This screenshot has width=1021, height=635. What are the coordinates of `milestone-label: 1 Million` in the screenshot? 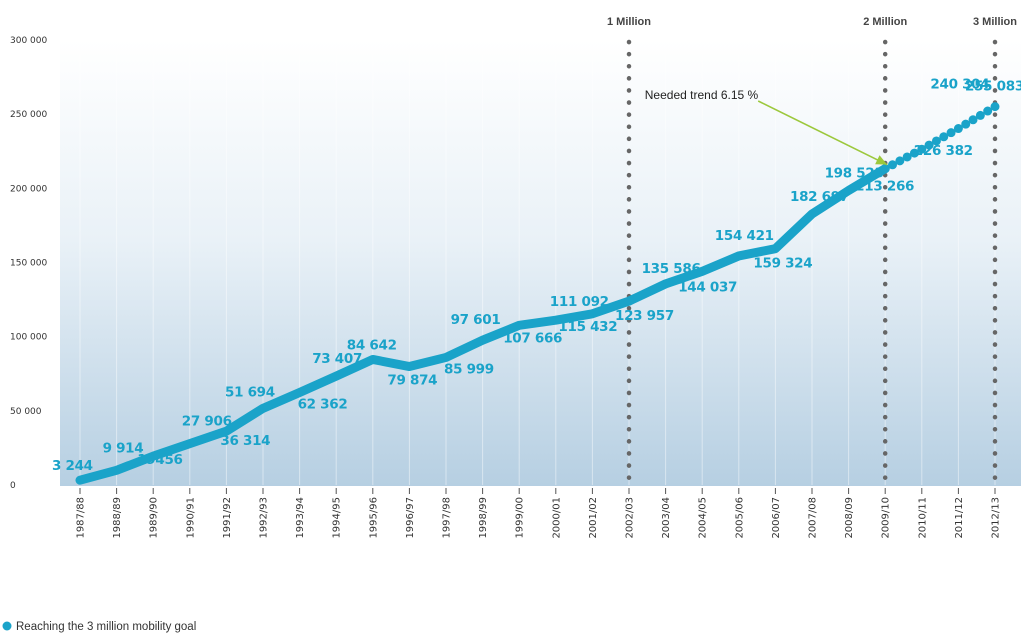 It's located at (629, 22).